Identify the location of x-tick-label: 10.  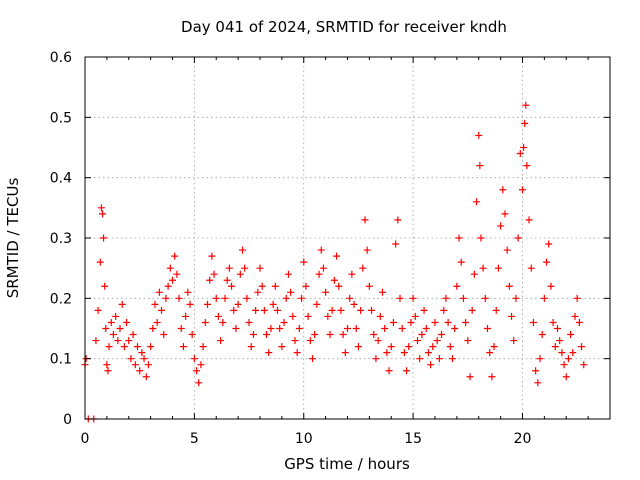
(304, 439).